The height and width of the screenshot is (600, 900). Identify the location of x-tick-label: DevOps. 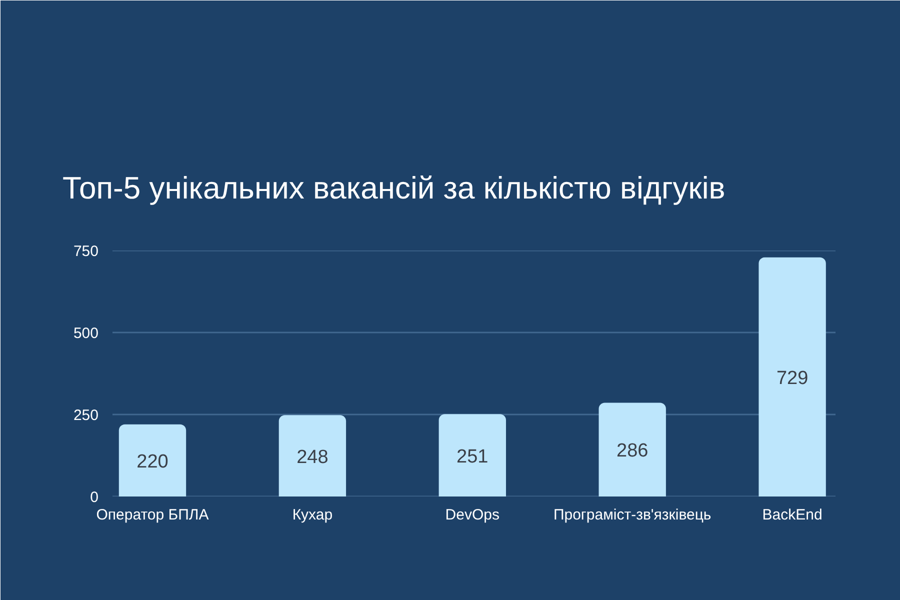
(472, 515).